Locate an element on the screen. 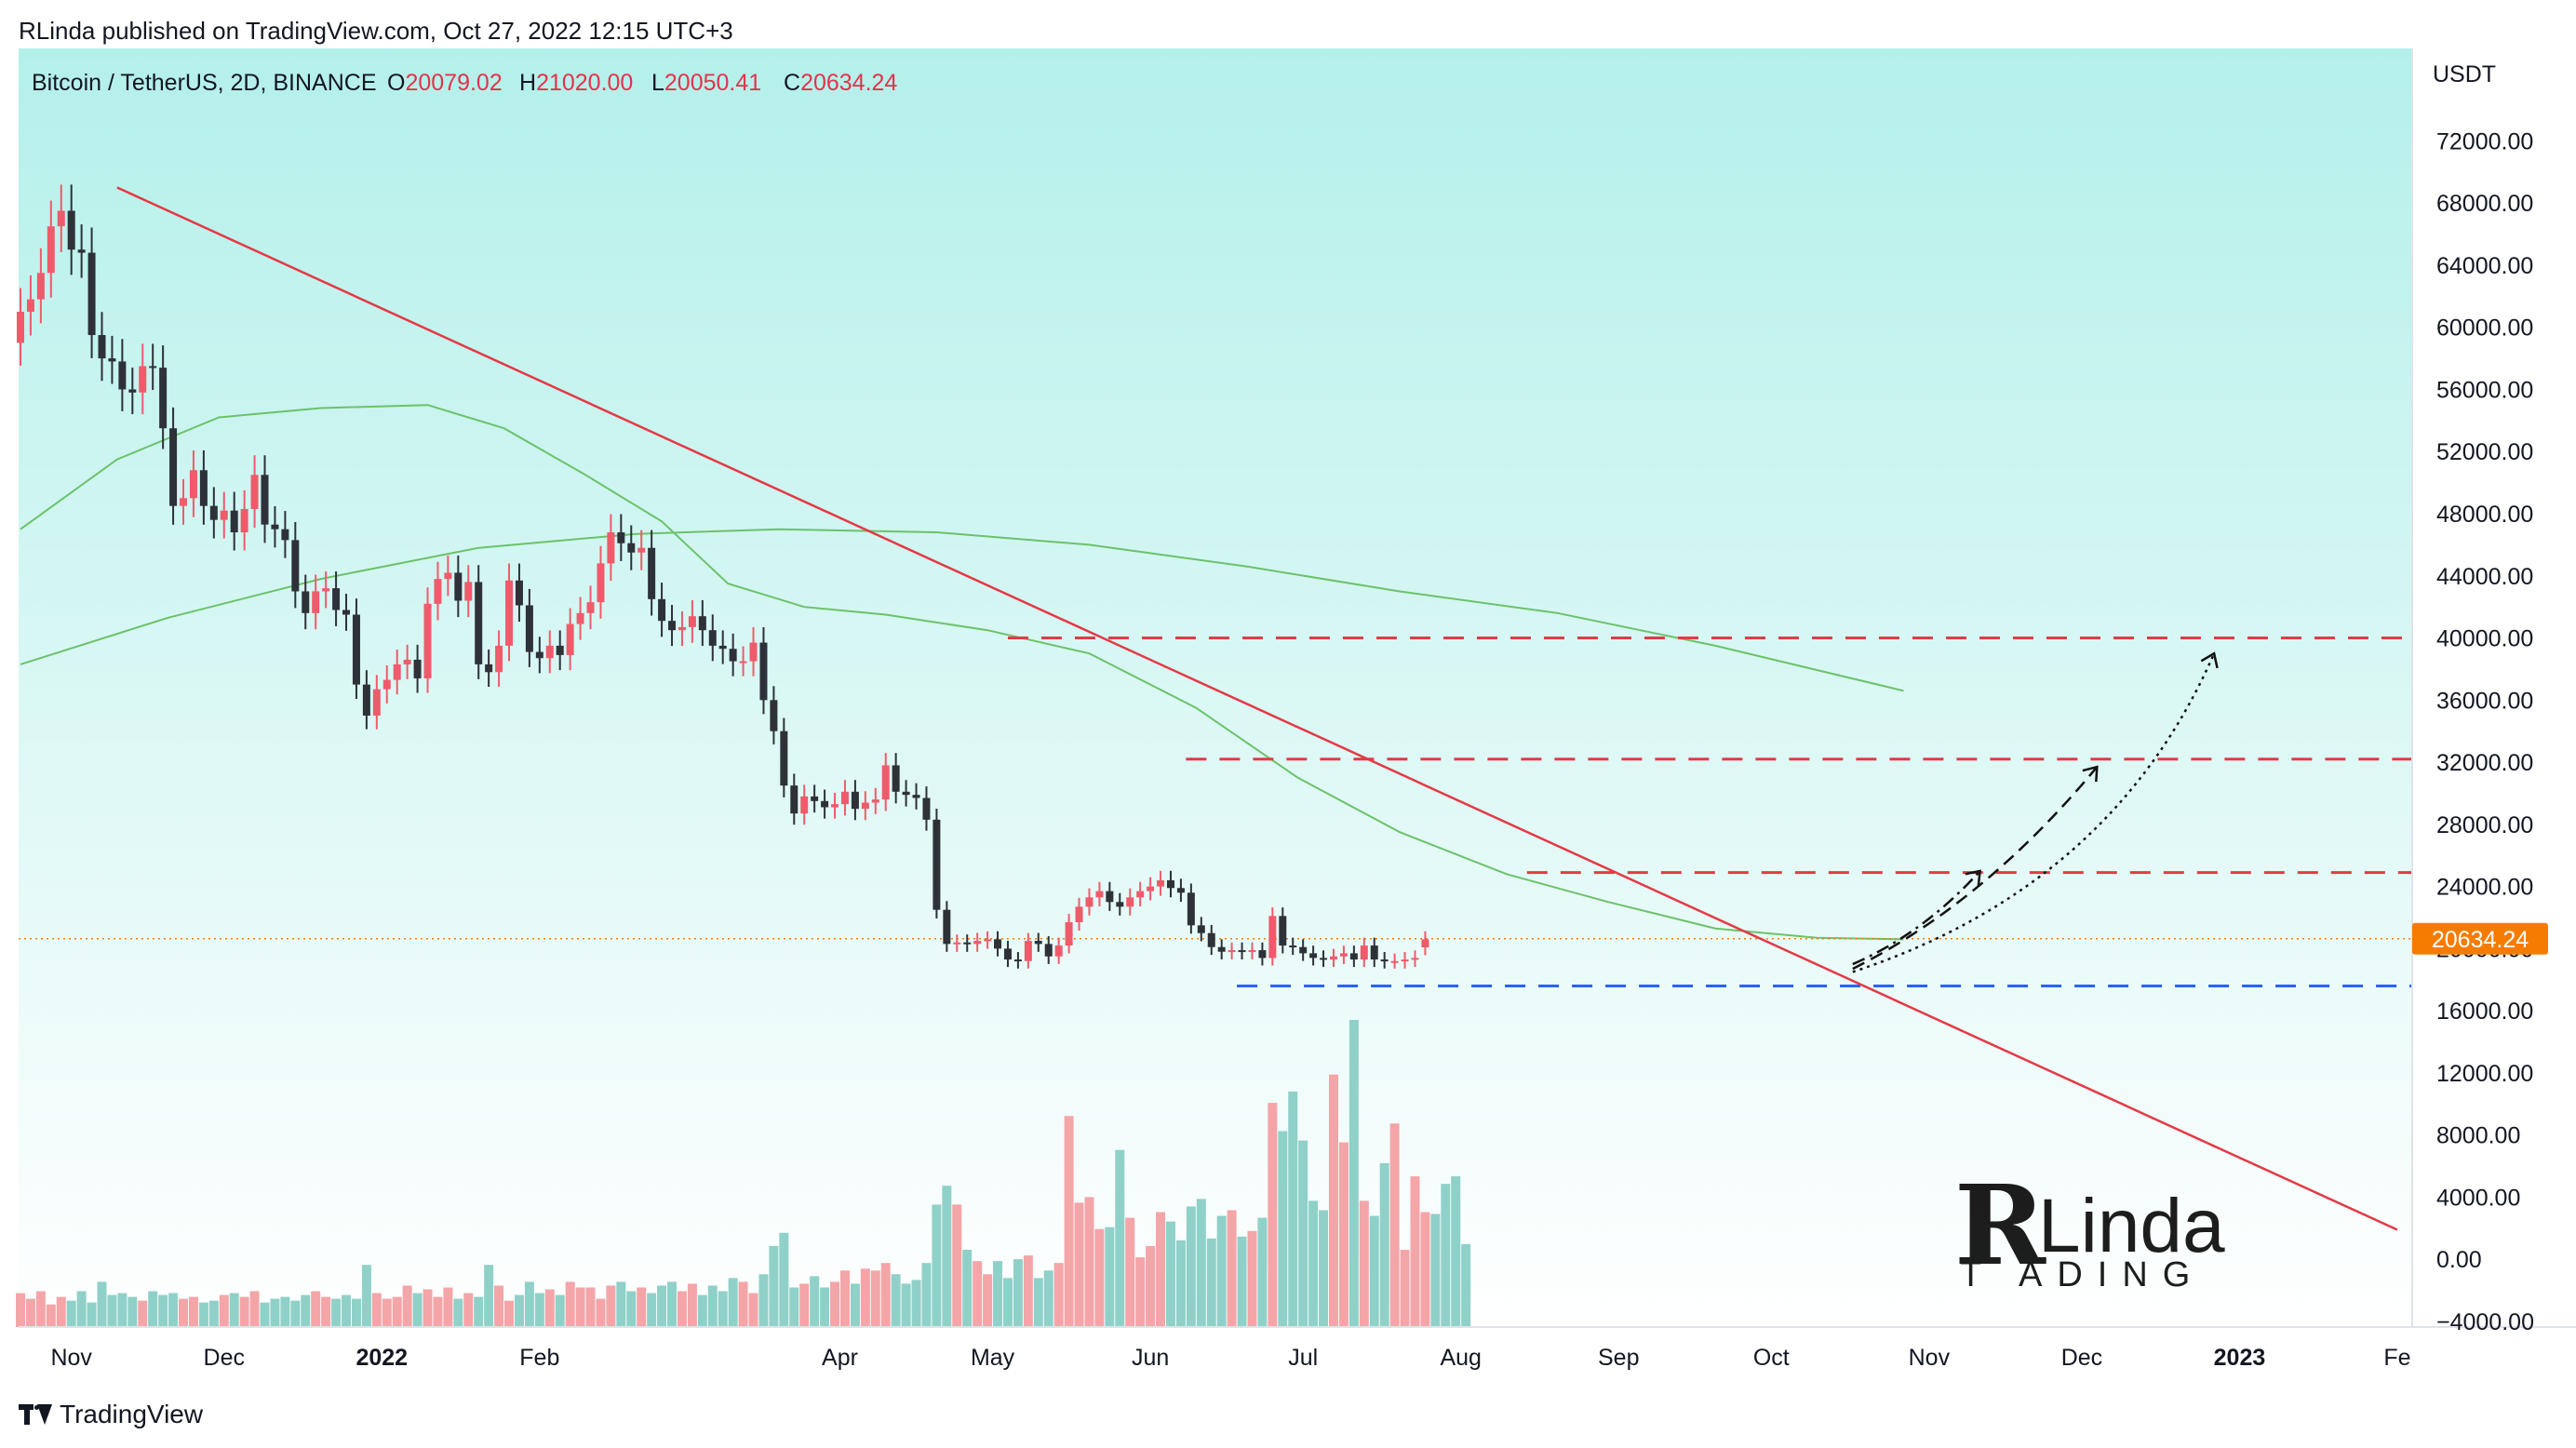 The image size is (2576, 1448). footer-brand: TradingView is located at coordinates (111, 1415).